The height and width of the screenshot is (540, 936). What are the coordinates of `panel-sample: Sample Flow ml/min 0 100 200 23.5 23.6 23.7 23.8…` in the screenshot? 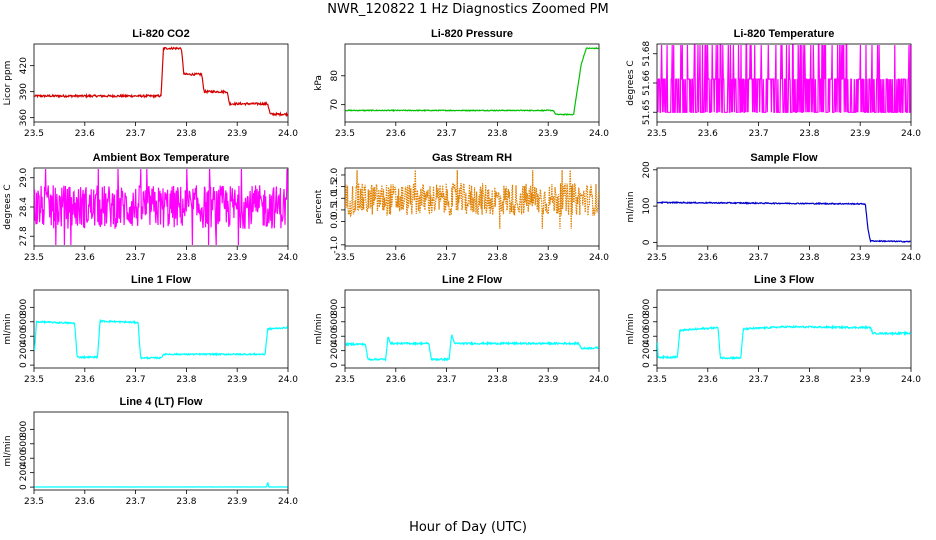 It's located at (773, 207).